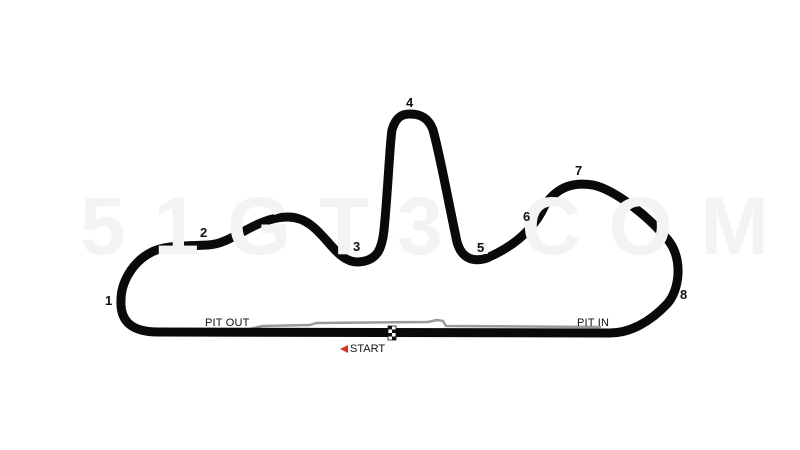 The width and height of the screenshot is (800, 450). Describe the element at coordinates (481, 247) in the screenshot. I see `turn-5-label: 5` at that location.